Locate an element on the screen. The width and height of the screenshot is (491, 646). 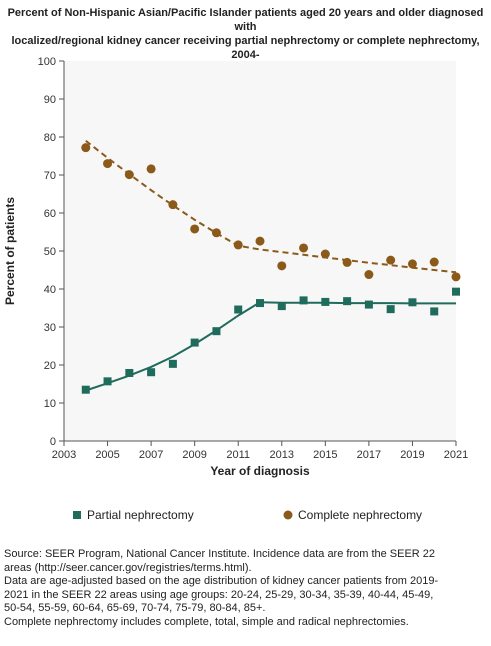
x-axis-label: Year of diagnosis is located at coordinates (260, 471).